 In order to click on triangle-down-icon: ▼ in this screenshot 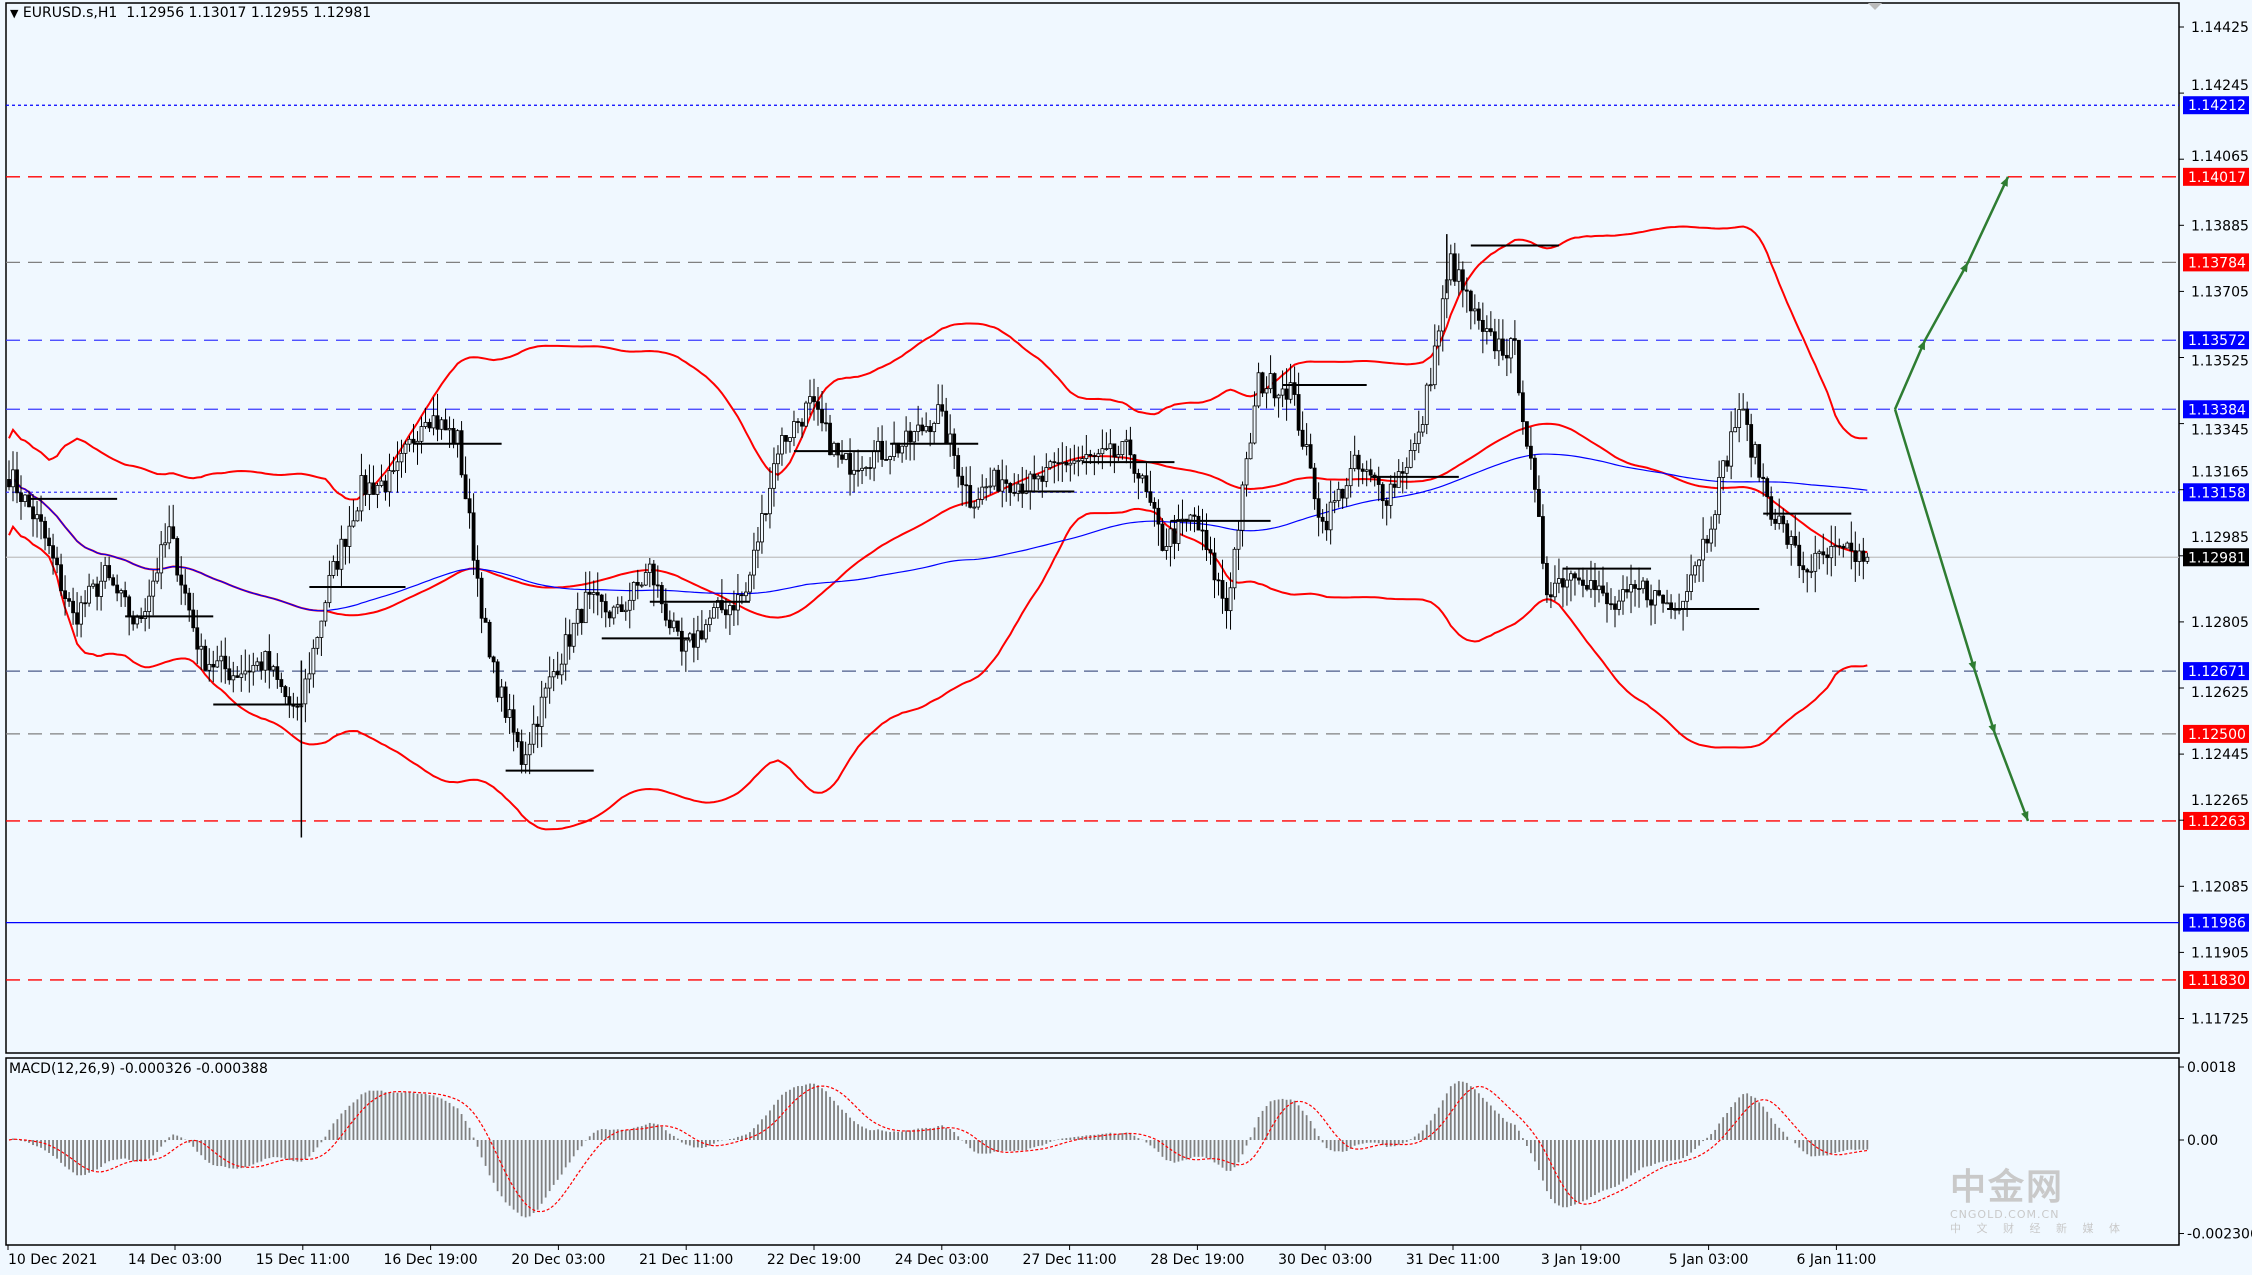, I will do `click(14, 13)`.